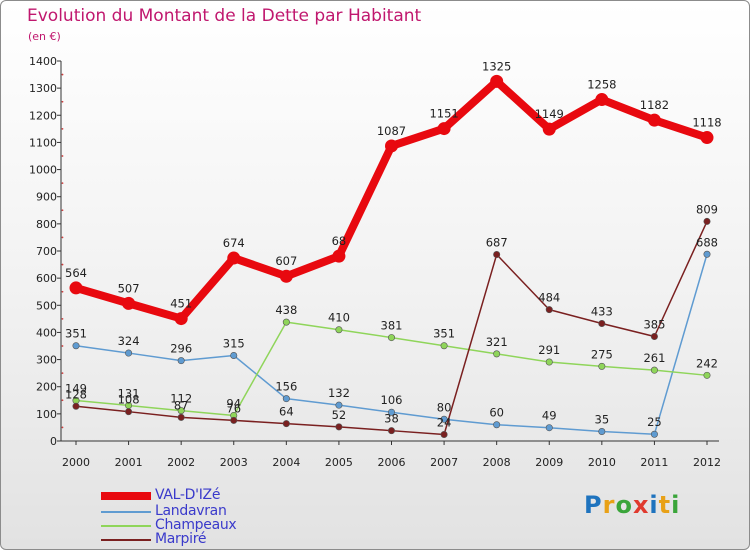 Image resolution: width=750 pixels, height=550 pixels. I want to click on data-label-val-d-iz-: 1149, so click(549, 114).